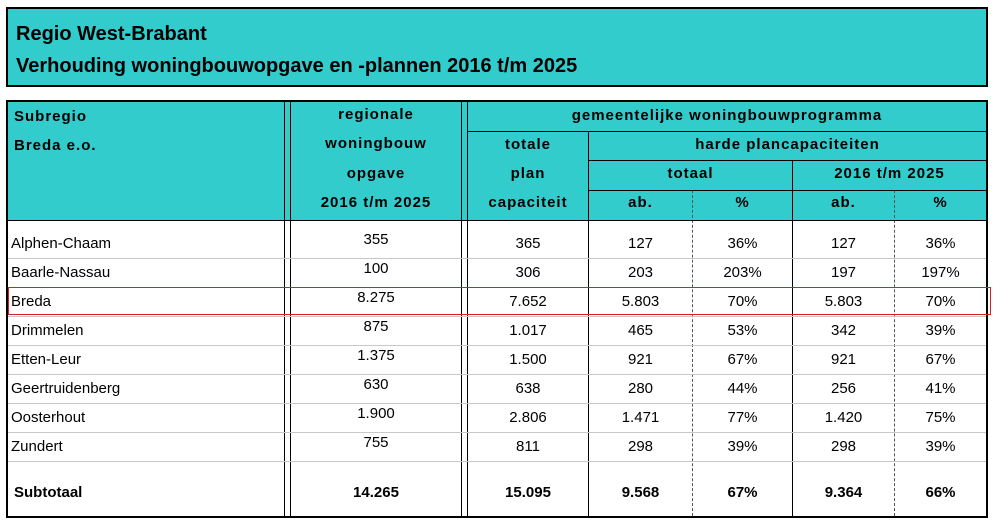 This screenshot has width=996, height=523. Describe the element at coordinates (376, 326) in the screenshot. I see `cell-regionale: 875` at that location.